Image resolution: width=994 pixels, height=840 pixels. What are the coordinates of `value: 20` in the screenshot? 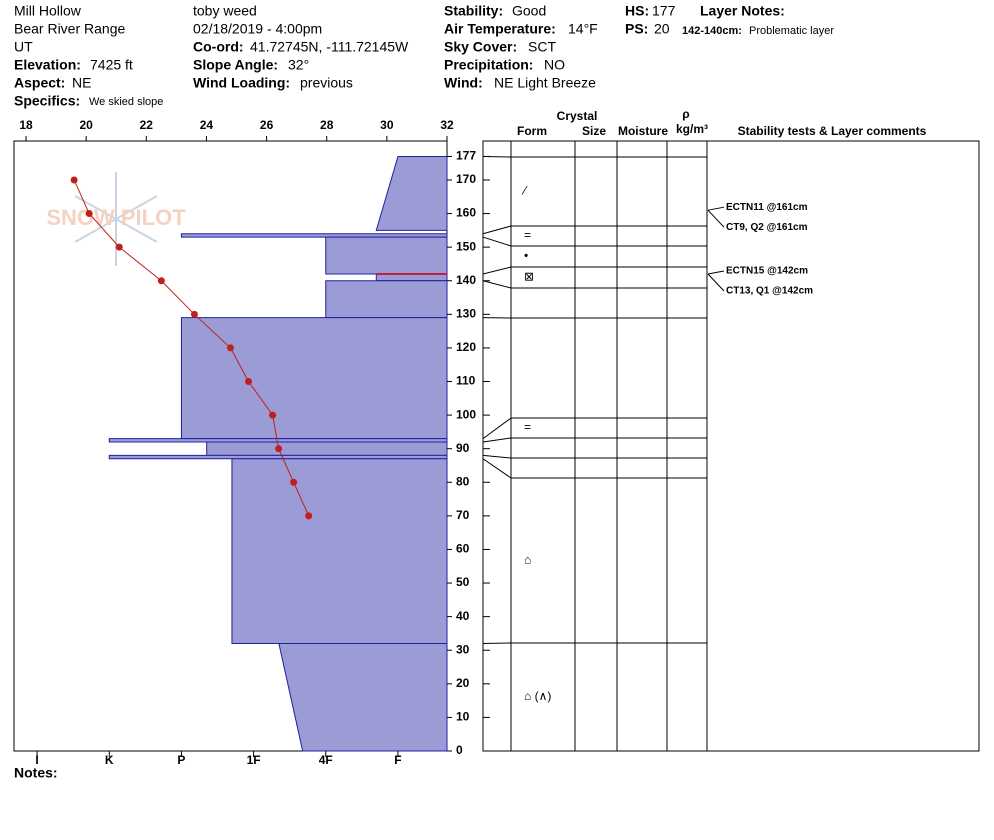 It's located at (662, 29).